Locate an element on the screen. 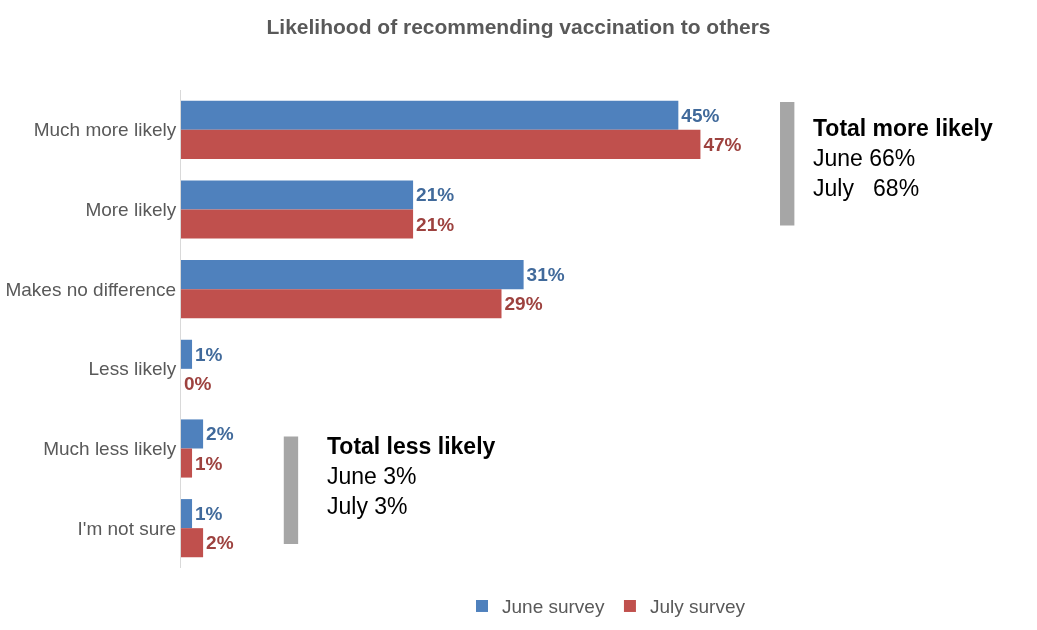 The image size is (1037, 630). data-label: 47% is located at coordinates (722, 144).